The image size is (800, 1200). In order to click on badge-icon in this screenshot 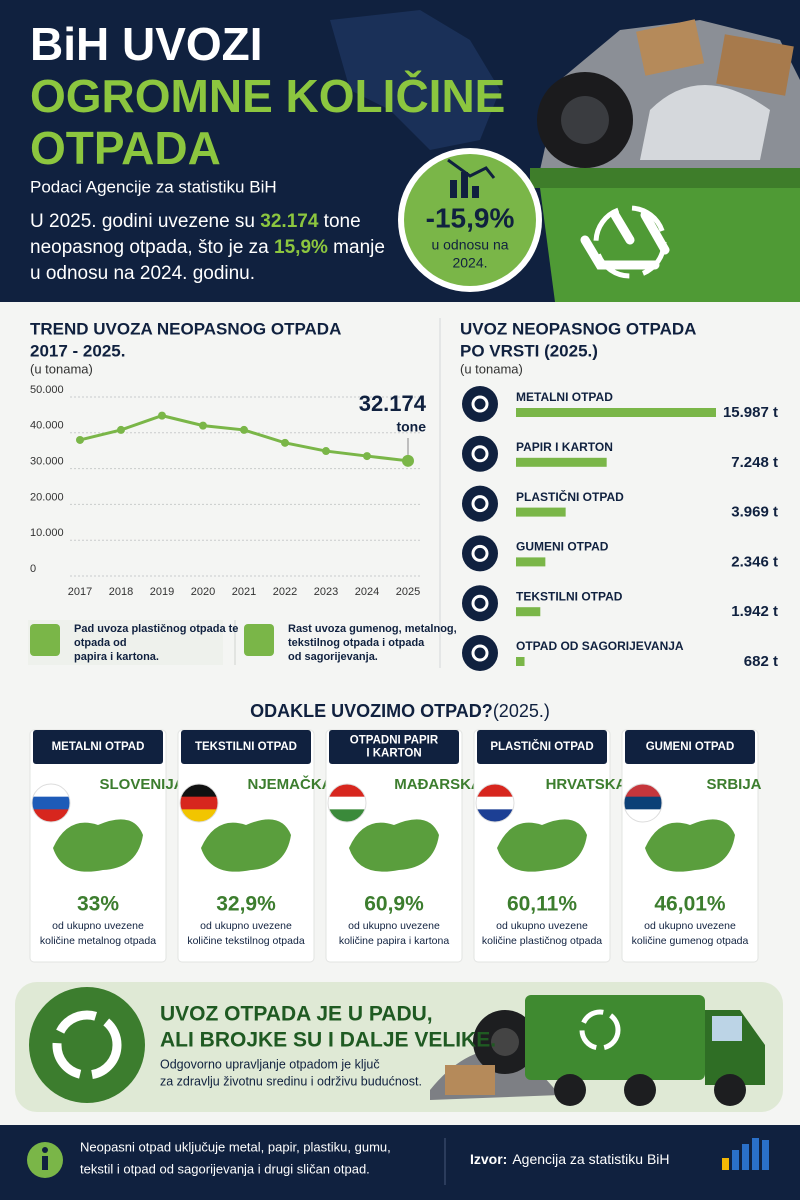, I will do `click(471, 178)`.